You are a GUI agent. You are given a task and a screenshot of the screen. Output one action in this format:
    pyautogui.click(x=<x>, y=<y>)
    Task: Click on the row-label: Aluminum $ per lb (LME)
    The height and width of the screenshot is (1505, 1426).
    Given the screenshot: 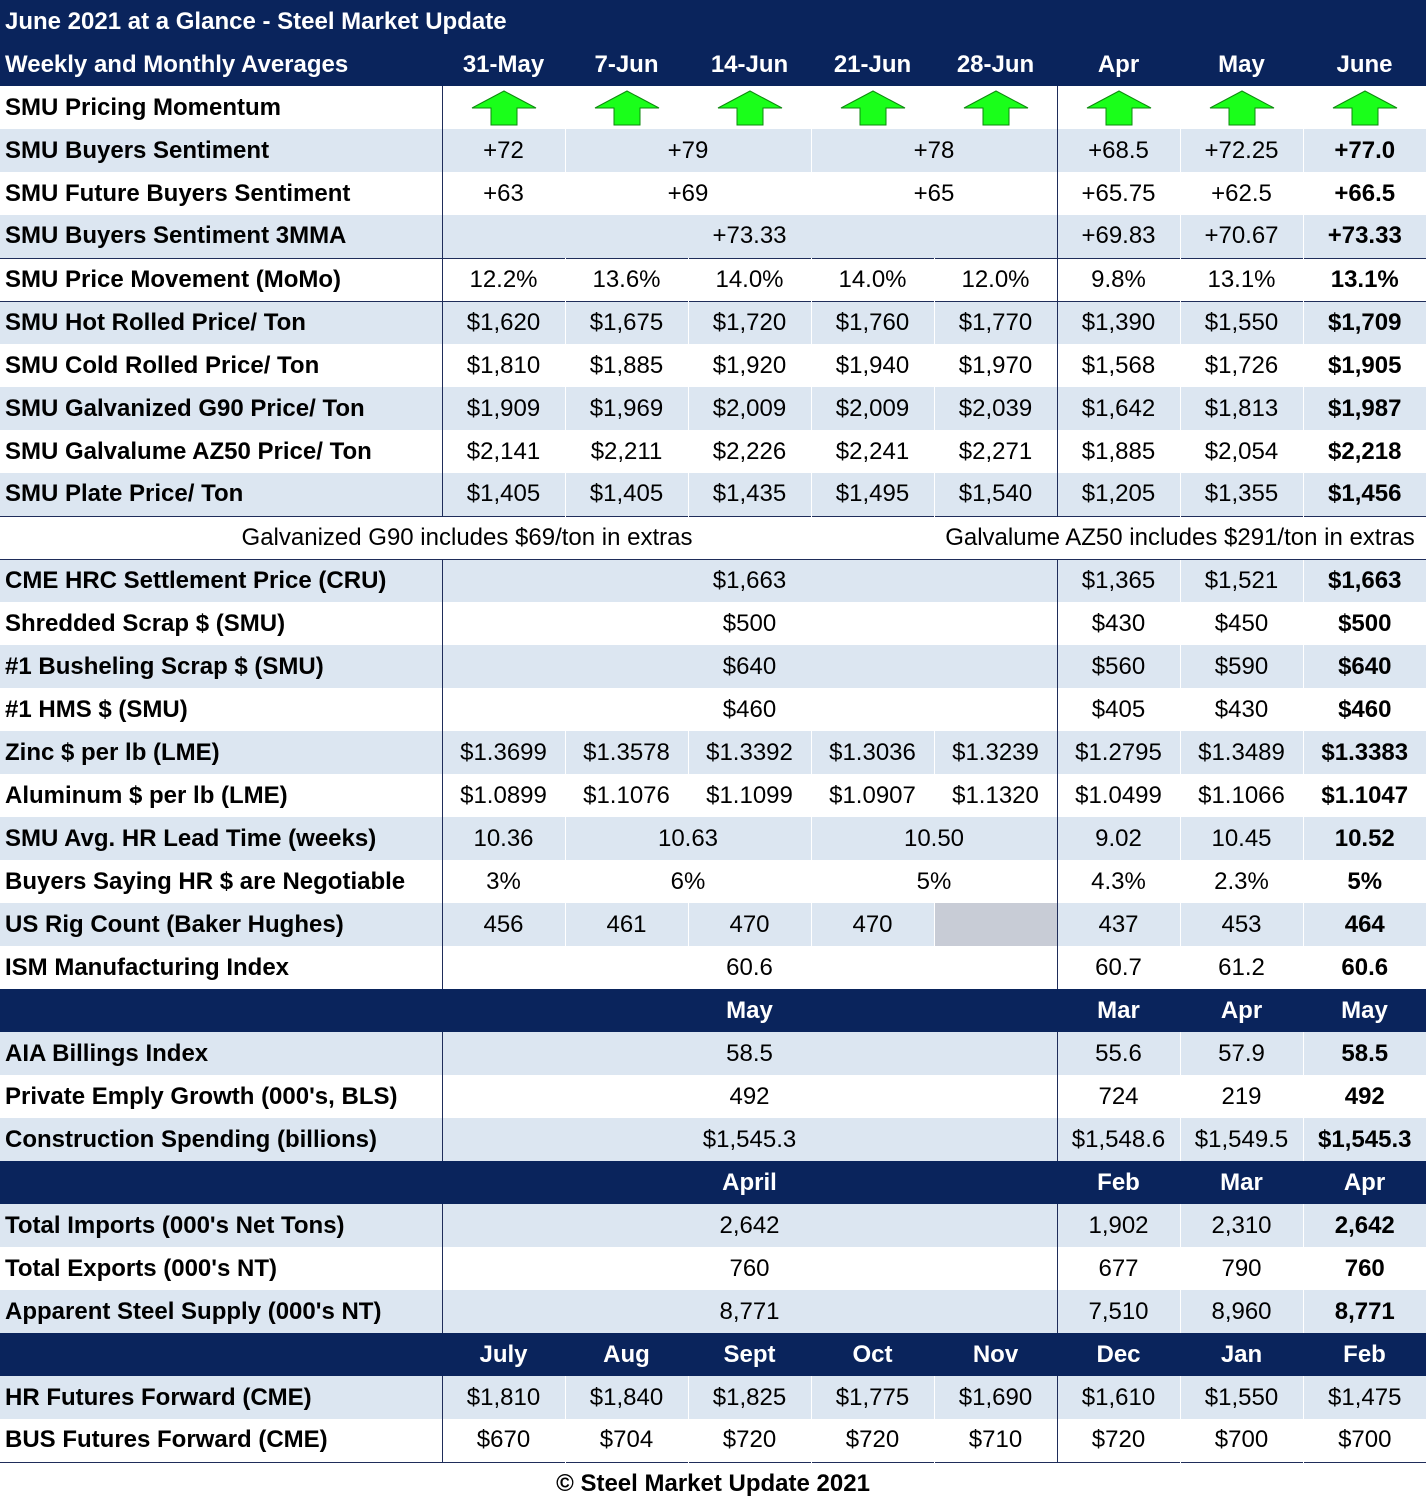 What is the action you would take?
    pyautogui.click(x=221, y=795)
    